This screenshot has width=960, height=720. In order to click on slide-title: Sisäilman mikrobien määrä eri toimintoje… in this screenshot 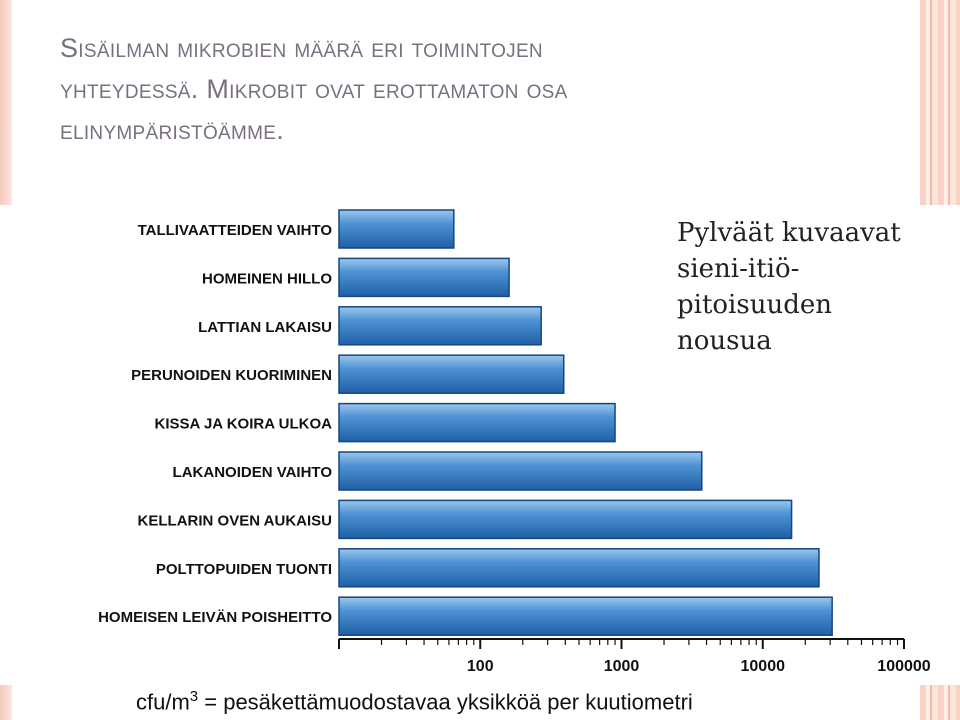, I will do `click(410, 89)`.